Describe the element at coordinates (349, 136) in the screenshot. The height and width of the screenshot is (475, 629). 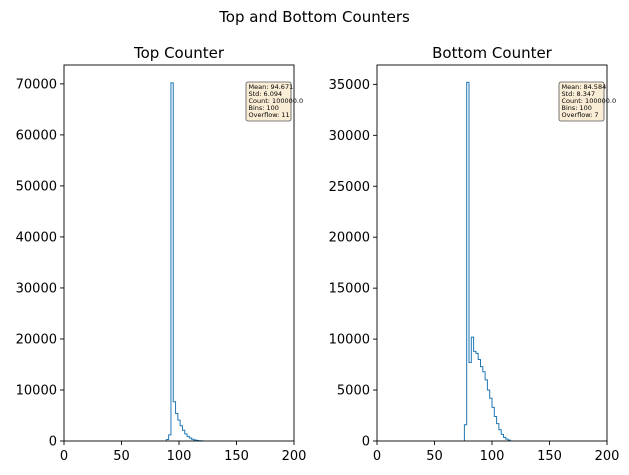
I see `bottom-counter-ytick-label: 30000` at that location.